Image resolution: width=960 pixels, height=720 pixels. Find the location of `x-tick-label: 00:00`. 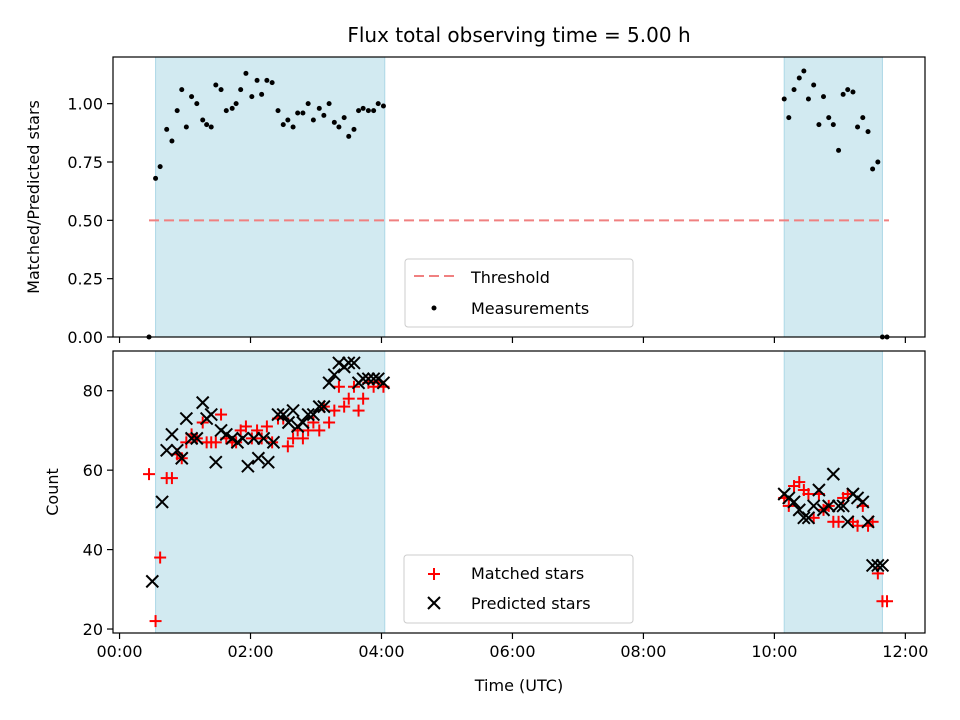

x-tick-label: 00:00 is located at coordinates (119, 651).